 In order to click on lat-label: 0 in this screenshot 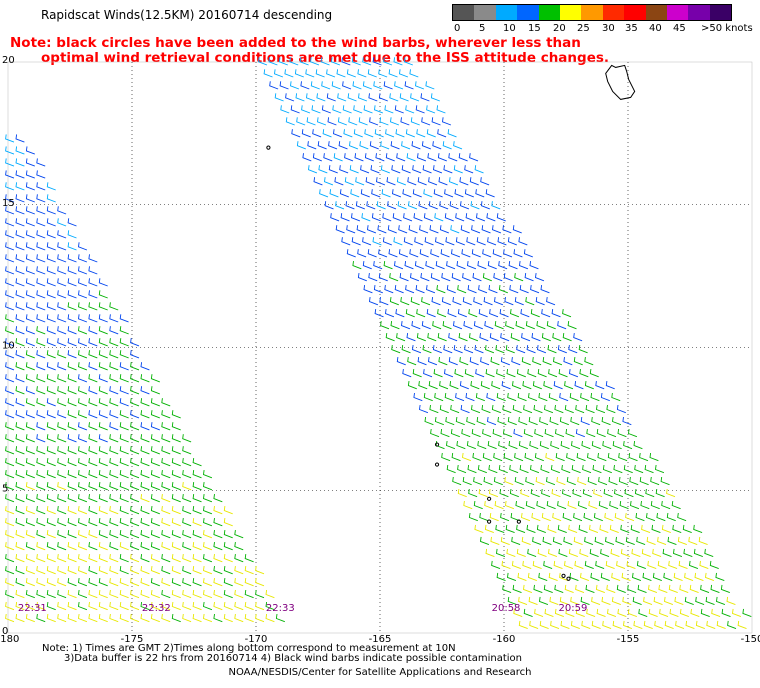, I will do `click(5, 631)`.